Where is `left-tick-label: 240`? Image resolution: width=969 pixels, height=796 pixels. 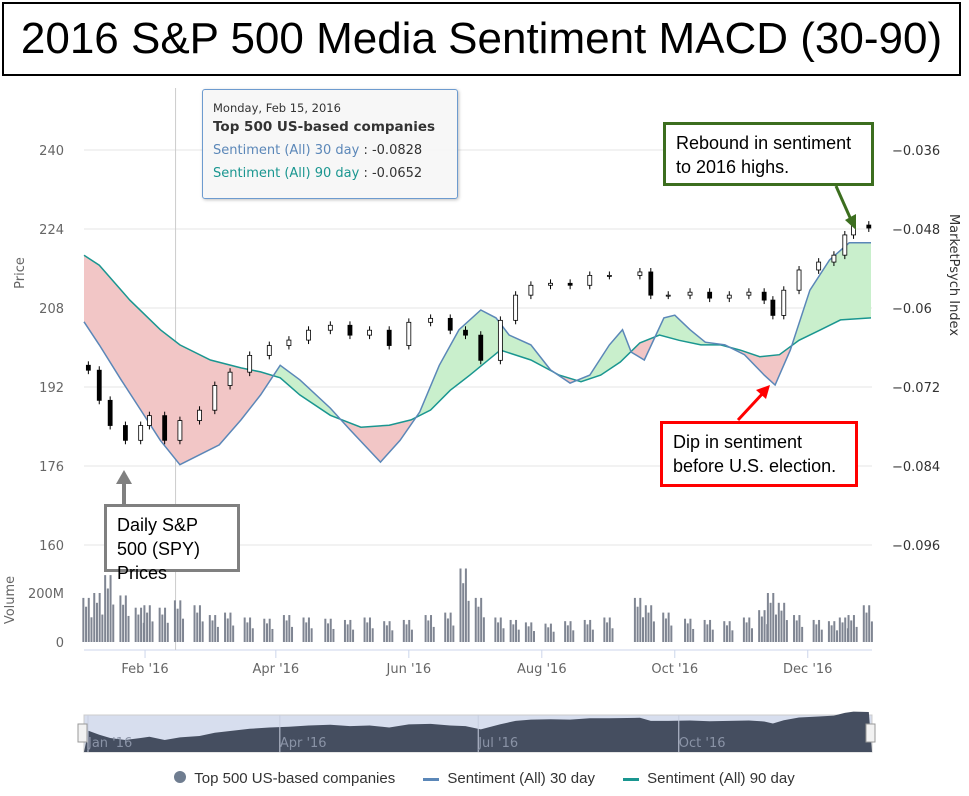
left-tick-label: 240 is located at coordinates (51, 151).